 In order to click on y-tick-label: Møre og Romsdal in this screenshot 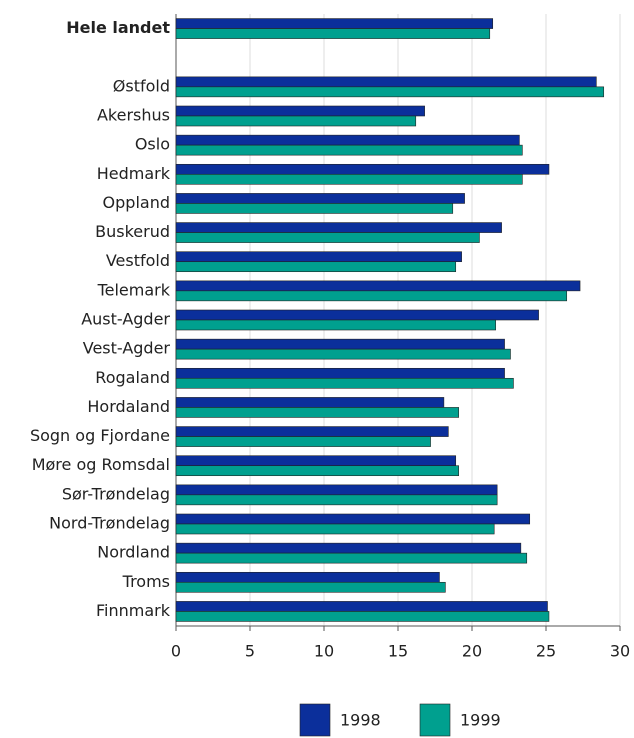, I will do `click(101, 464)`.